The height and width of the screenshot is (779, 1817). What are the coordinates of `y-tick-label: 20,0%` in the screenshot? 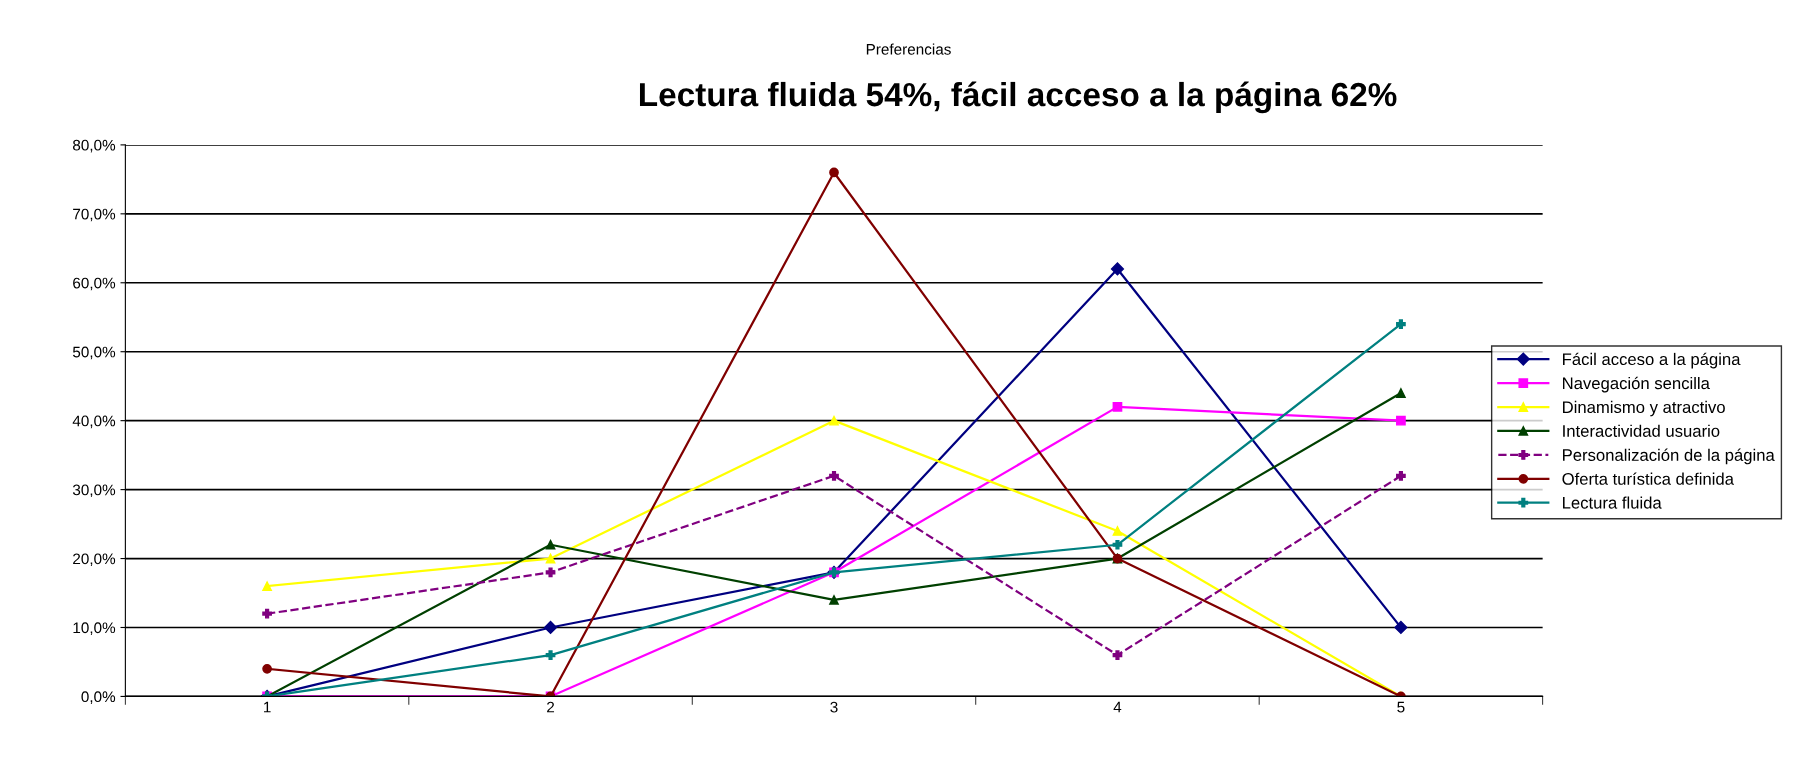 It's located at (94, 560).